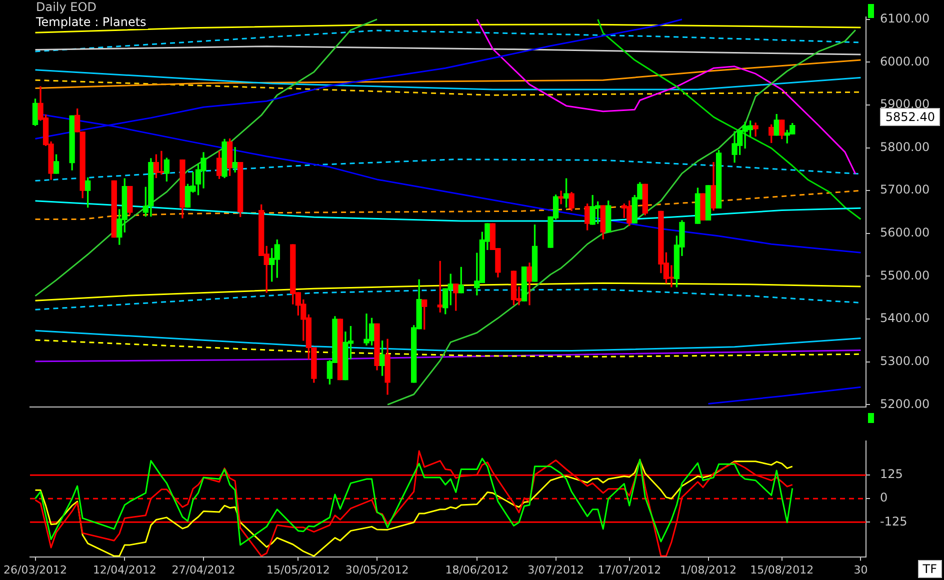  I want to click on text: TF, so click(930, 569).